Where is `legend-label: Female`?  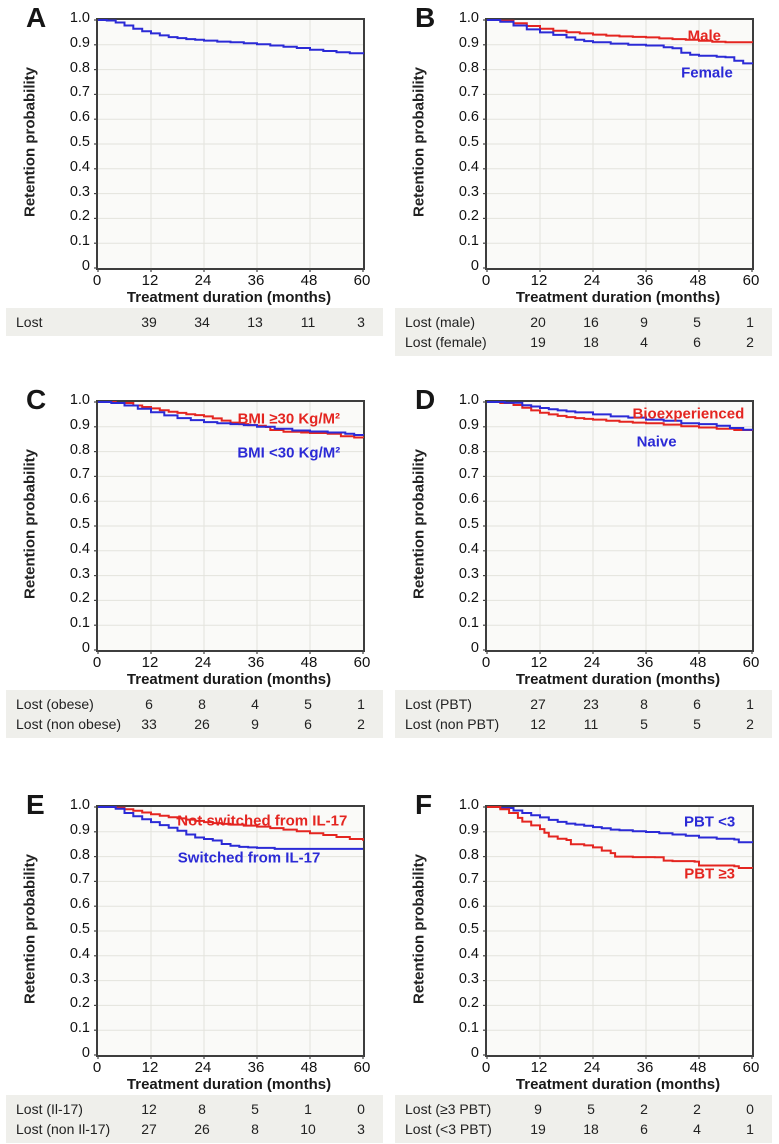 legend-label: Female is located at coordinates (707, 73).